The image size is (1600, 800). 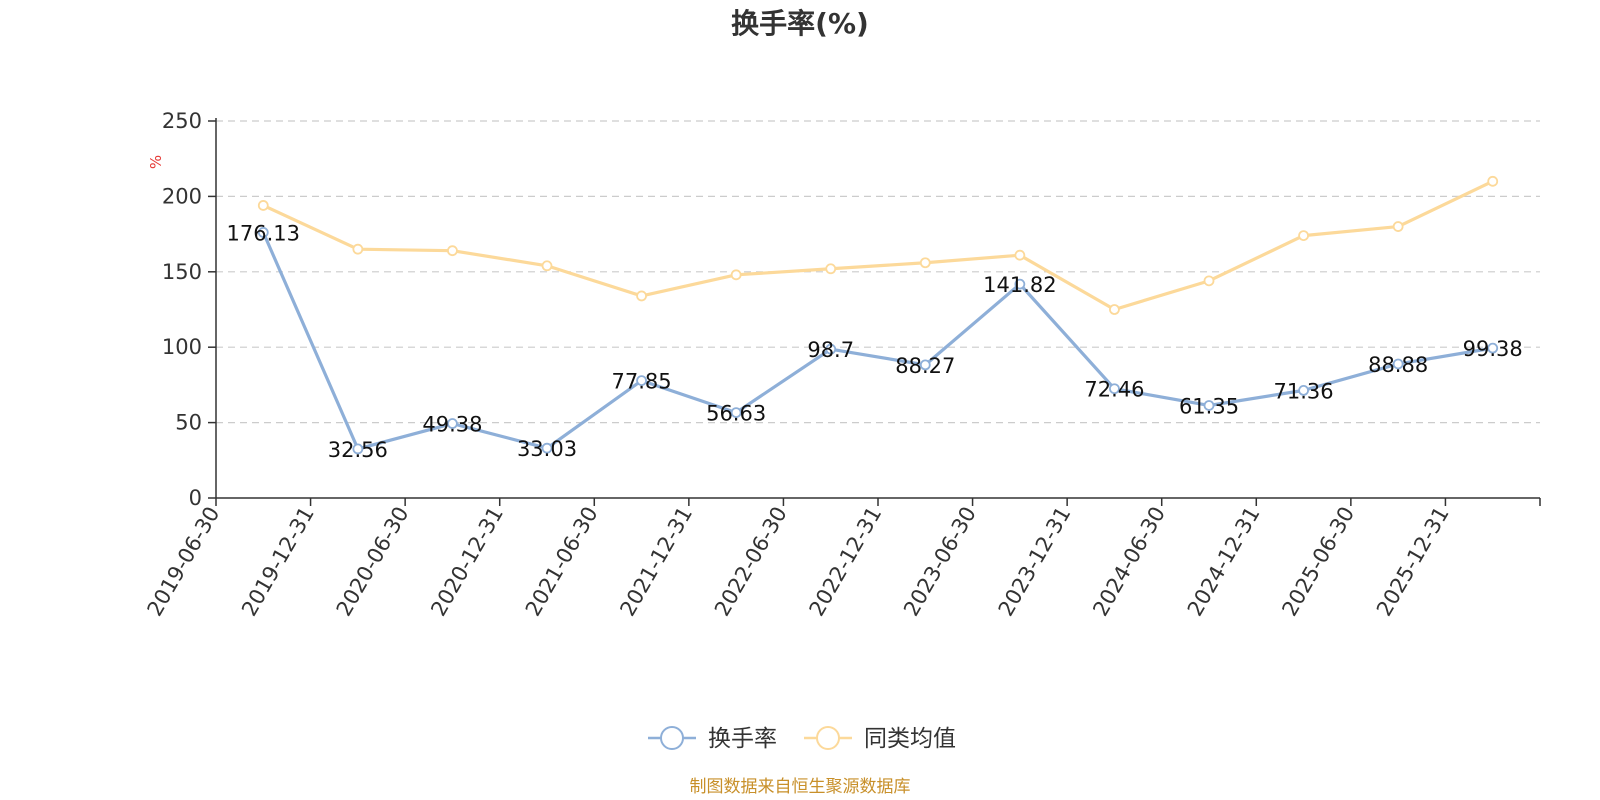 I want to click on x-tick-label: 2023-06-30, so click(x=940, y=562).